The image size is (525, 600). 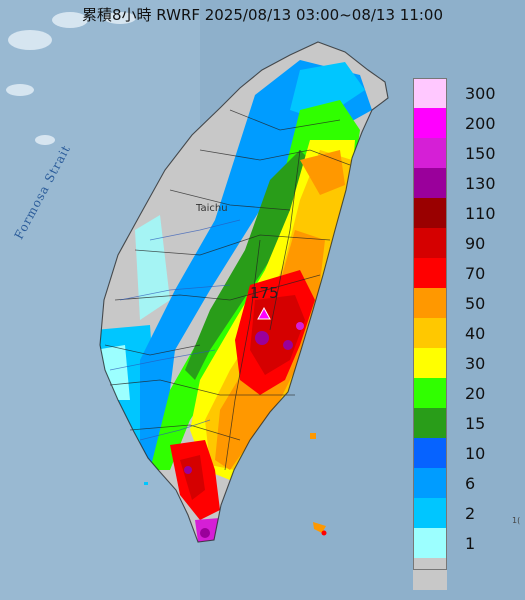 I want to click on legend-label: 300, so click(x=480, y=93).